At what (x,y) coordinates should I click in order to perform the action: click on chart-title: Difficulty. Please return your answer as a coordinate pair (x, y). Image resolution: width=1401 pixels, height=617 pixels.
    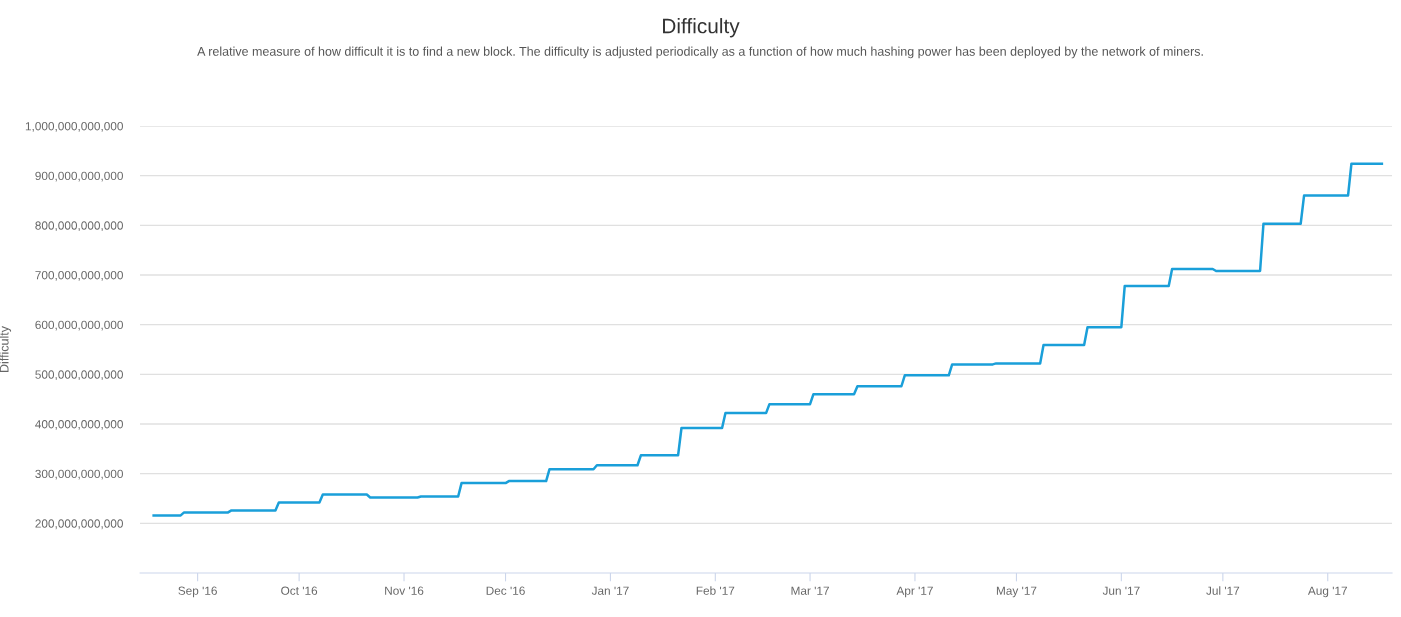
    Looking at the image, I should click on (701, 28).